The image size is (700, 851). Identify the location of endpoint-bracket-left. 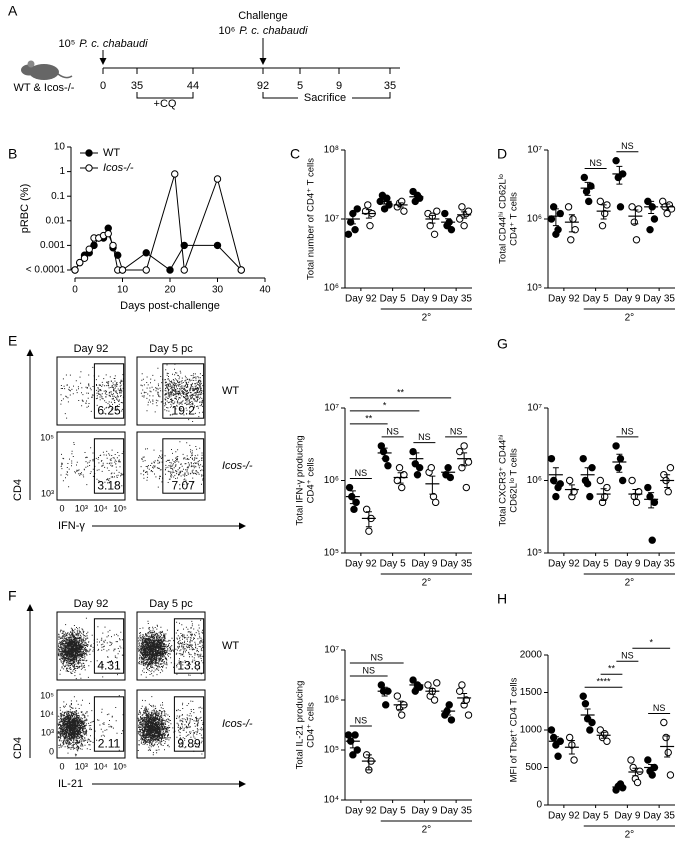
(280, 95).